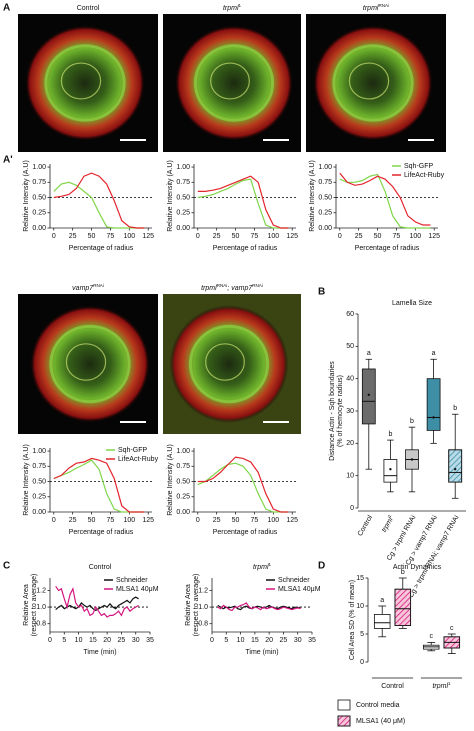  I want to click on legend-label: MLSA1 40μM, so click(137, 589).